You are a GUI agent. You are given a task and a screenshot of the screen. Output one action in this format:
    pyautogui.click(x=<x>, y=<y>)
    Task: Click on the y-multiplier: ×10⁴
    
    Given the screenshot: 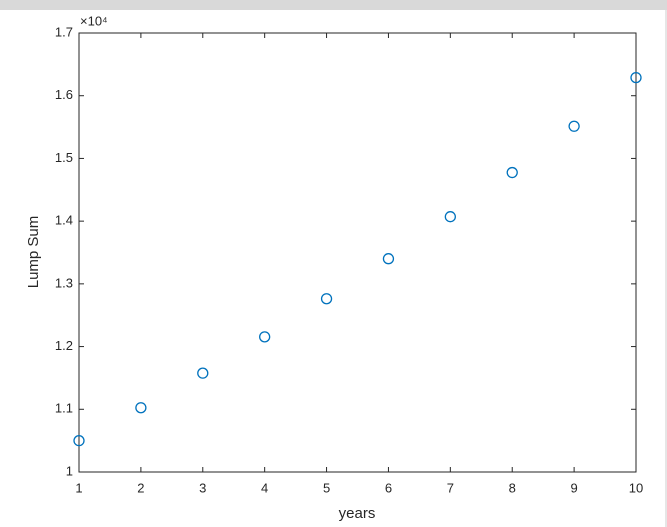 What is the action you would take?
    pyautogui.click(x=94, y=20)
    